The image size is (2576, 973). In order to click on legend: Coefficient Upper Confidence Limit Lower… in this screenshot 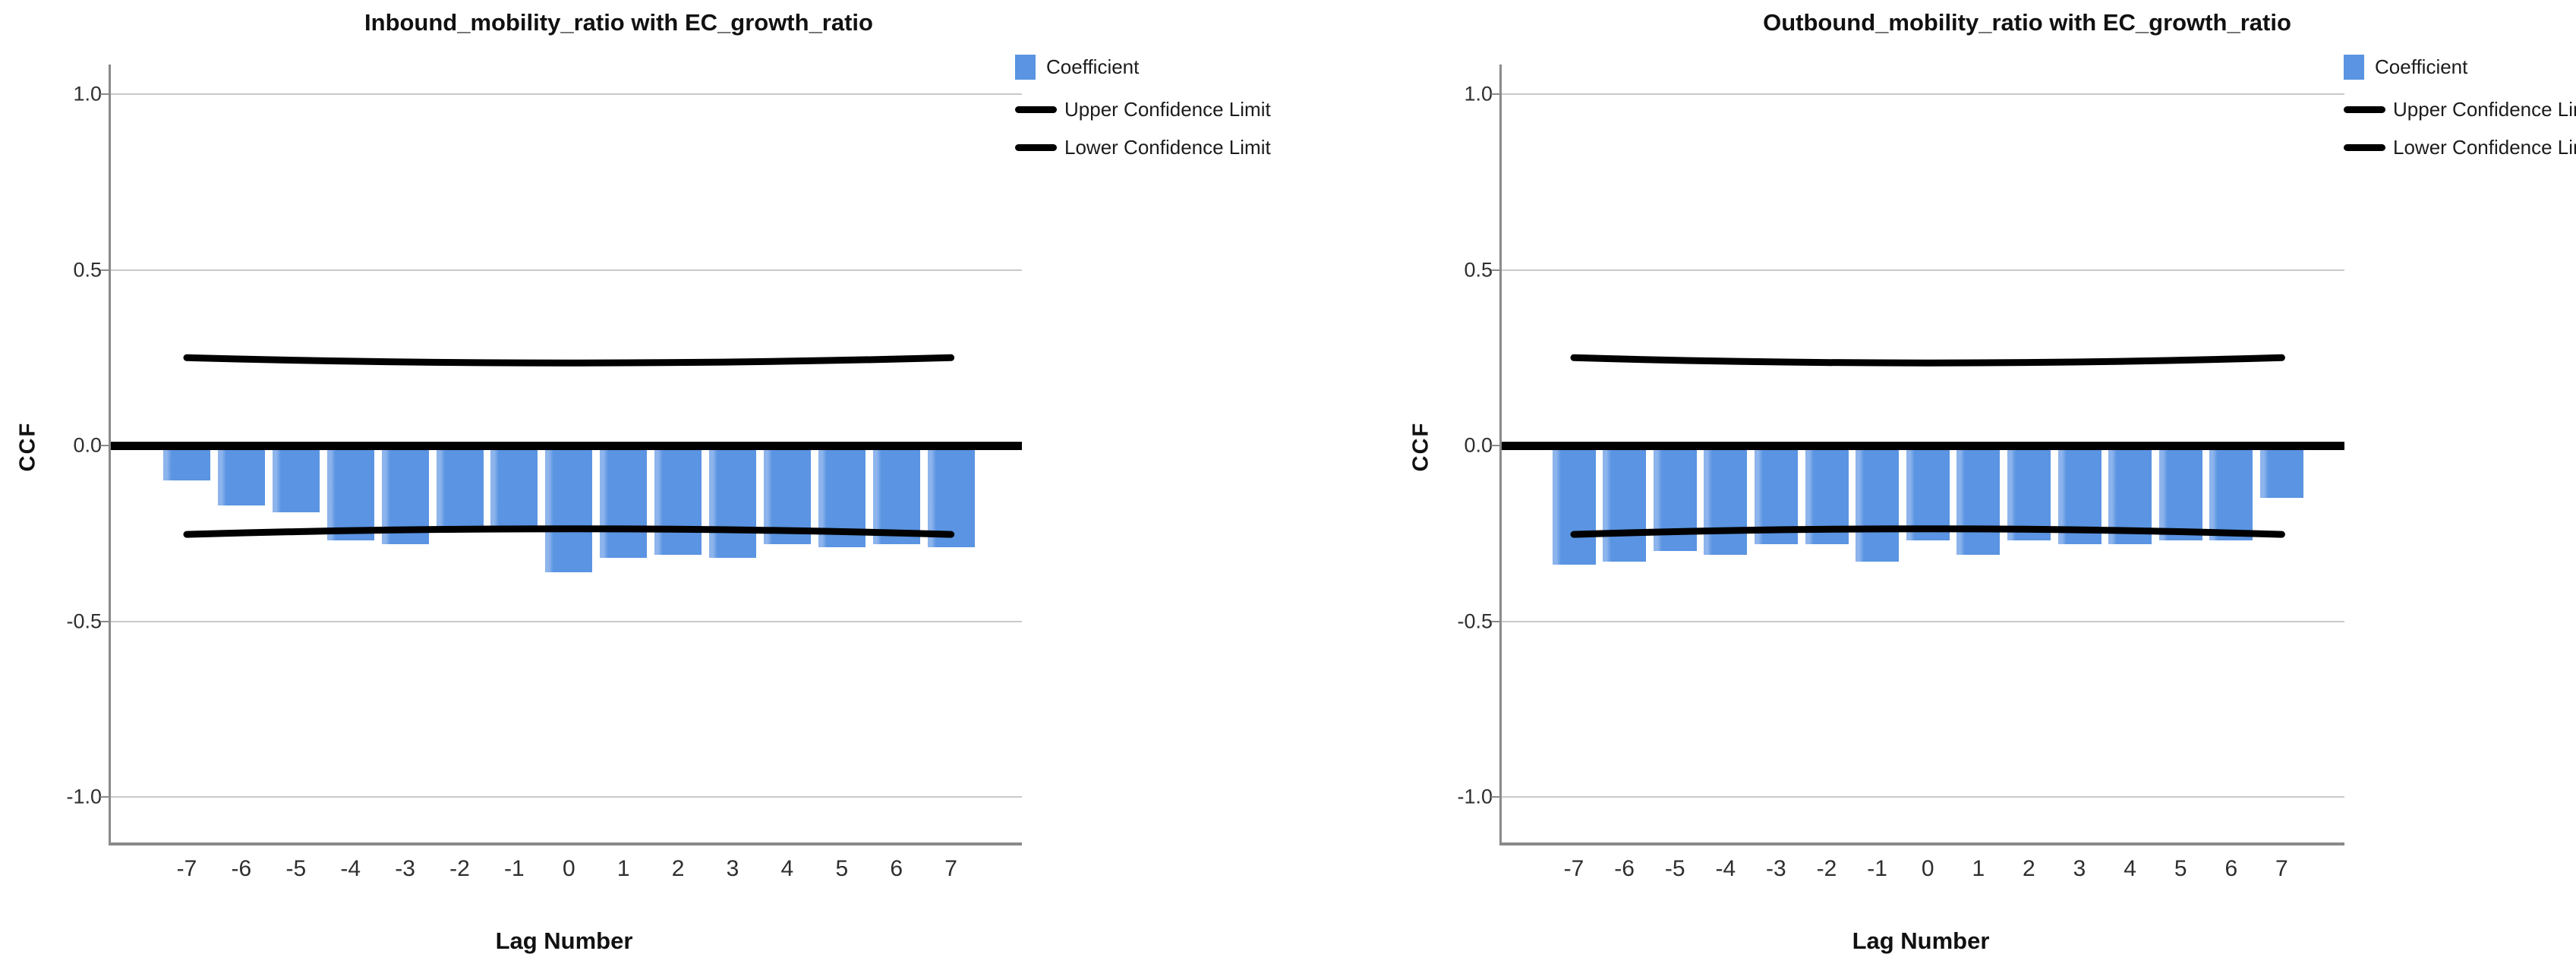, I will do `click(2460, 116)`.